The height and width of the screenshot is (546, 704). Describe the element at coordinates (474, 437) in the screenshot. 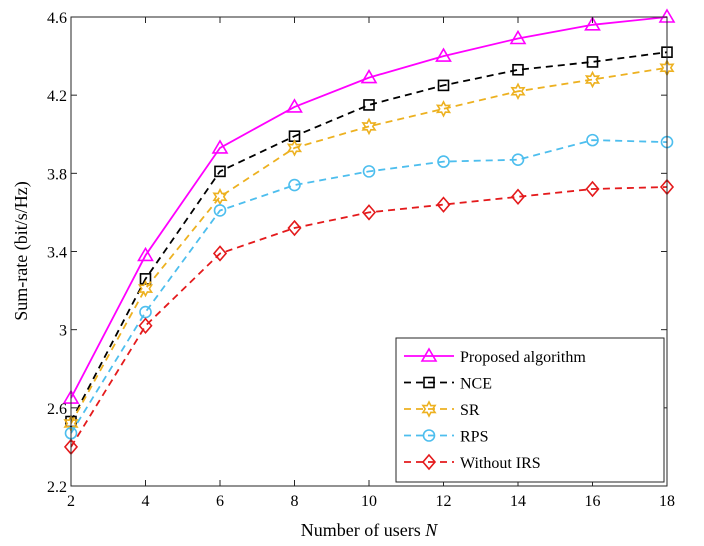

I see `legend-label: RPS` at that location.